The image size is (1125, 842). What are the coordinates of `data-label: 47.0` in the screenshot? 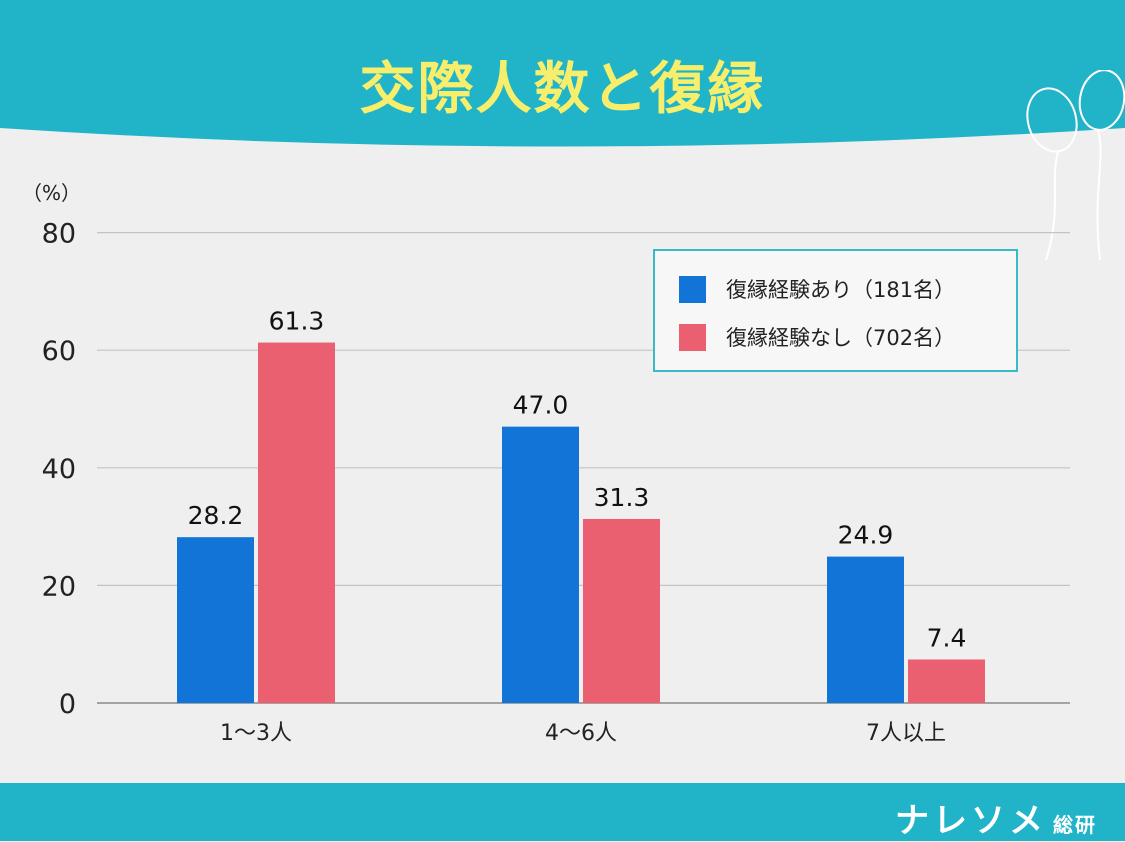 It's located at (541, 405).